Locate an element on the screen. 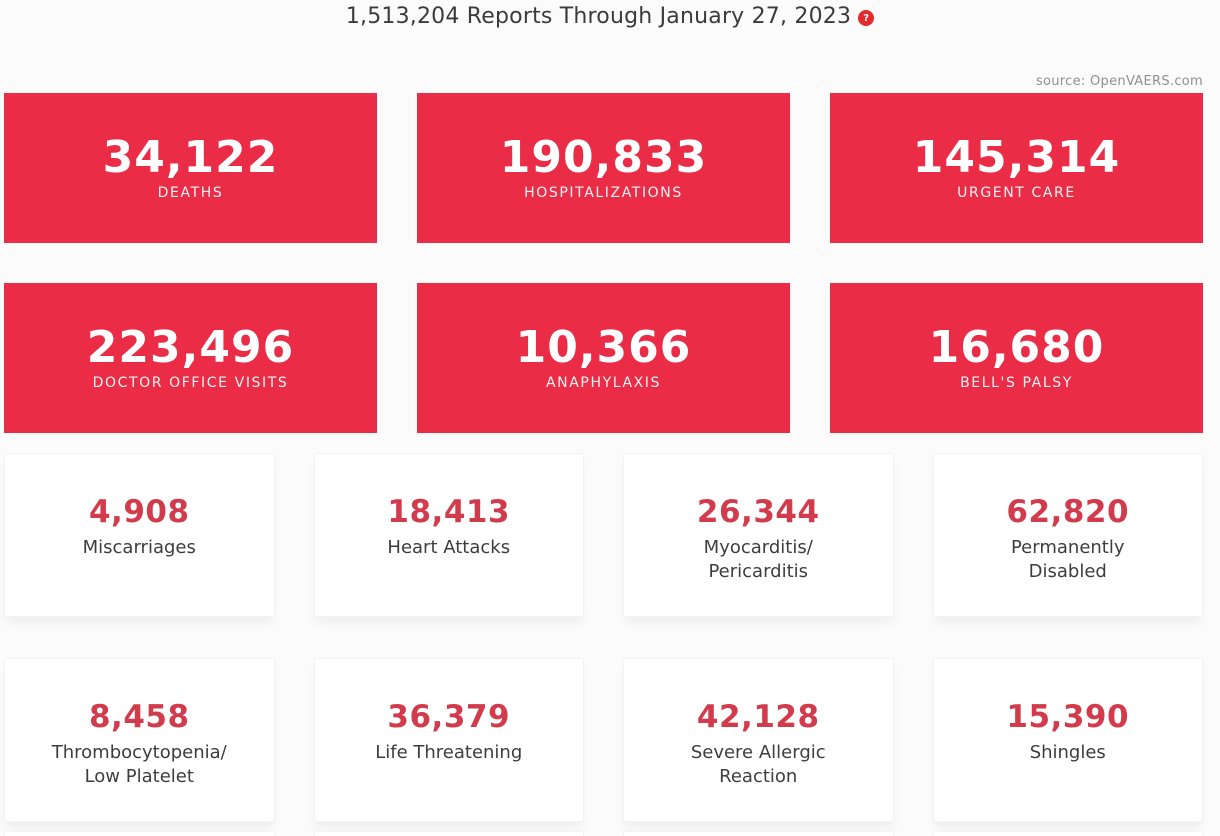 This screenshot has width=1220, height=836. stat-label: Miscarriages is located at coordinates (139, 547).